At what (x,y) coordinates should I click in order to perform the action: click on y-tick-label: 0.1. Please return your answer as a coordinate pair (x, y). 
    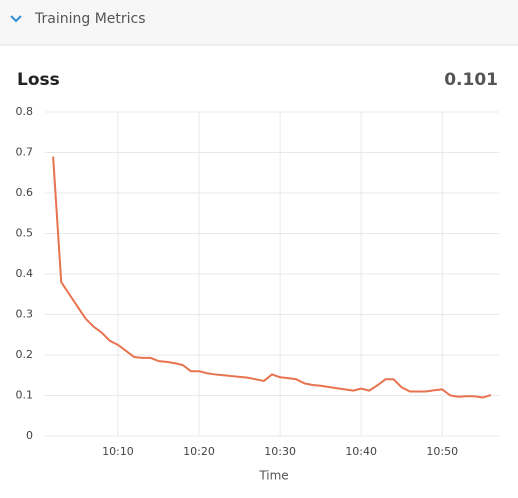
    Looking at the image, I should click on (25, 395).